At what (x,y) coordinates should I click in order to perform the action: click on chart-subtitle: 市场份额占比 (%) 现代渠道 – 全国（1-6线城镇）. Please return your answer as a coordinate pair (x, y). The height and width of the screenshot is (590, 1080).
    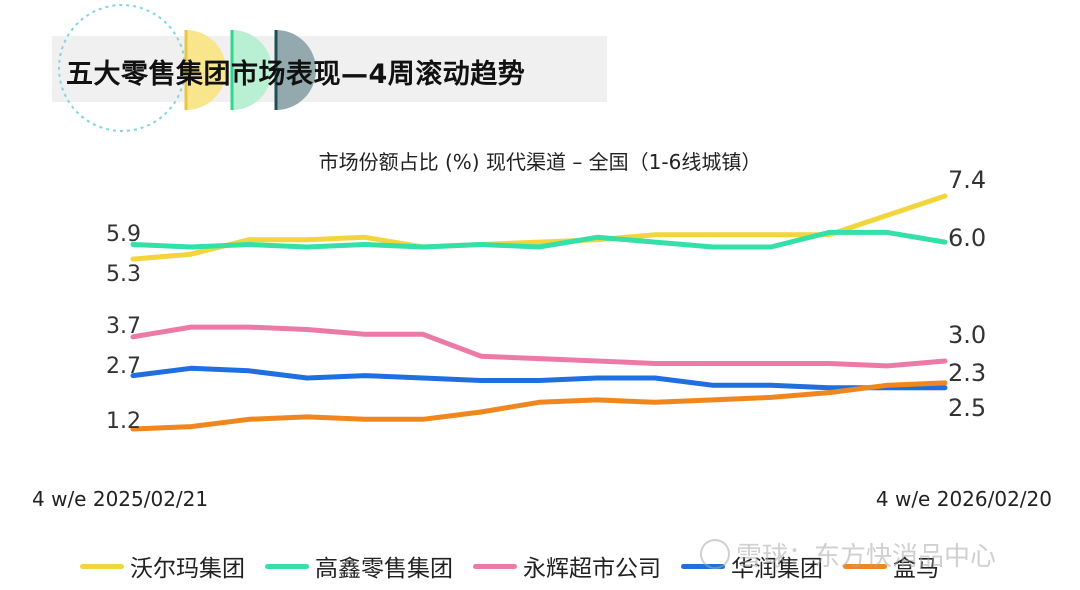
    Looking at the image, I should click on (540, 162).